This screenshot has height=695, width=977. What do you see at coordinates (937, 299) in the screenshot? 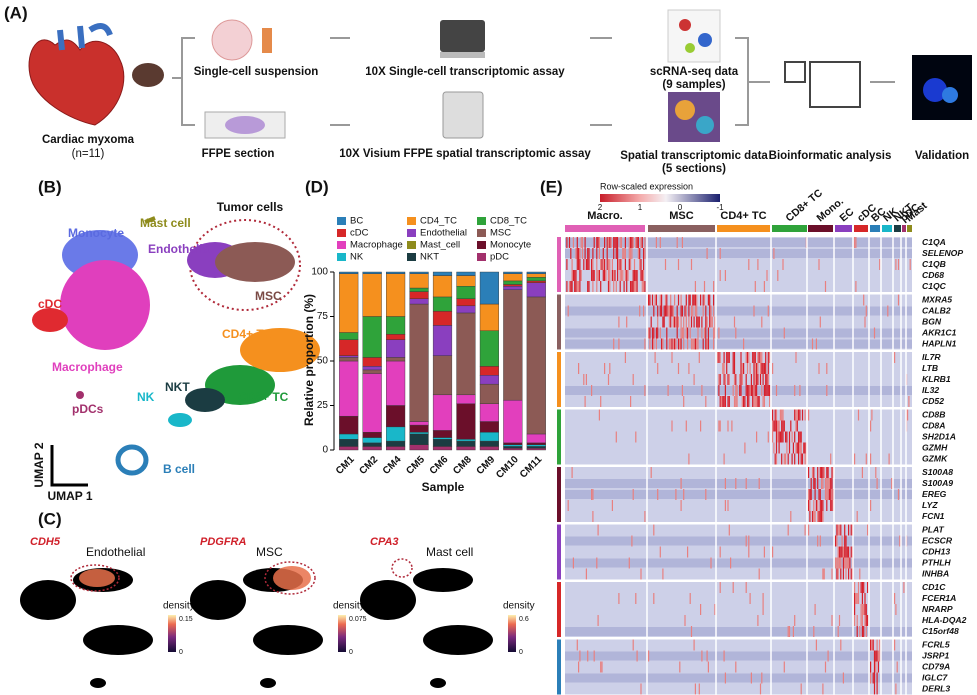
I see `gene-label: MXRA5` at bounding box center [937, 299].